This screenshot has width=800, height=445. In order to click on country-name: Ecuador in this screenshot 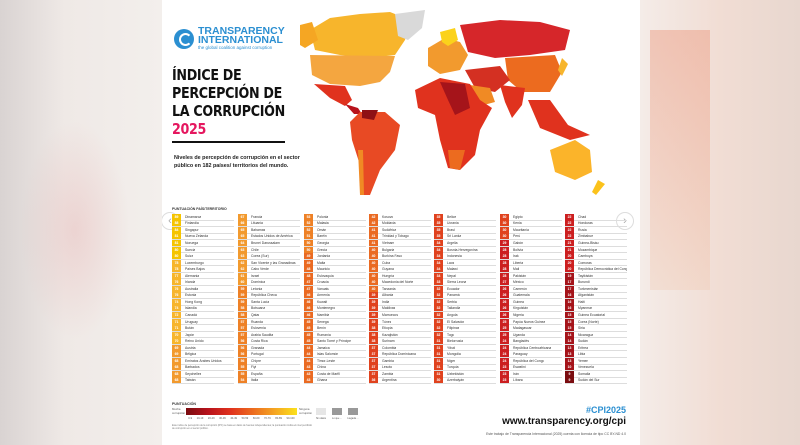, I will do `click(453, 288)`.